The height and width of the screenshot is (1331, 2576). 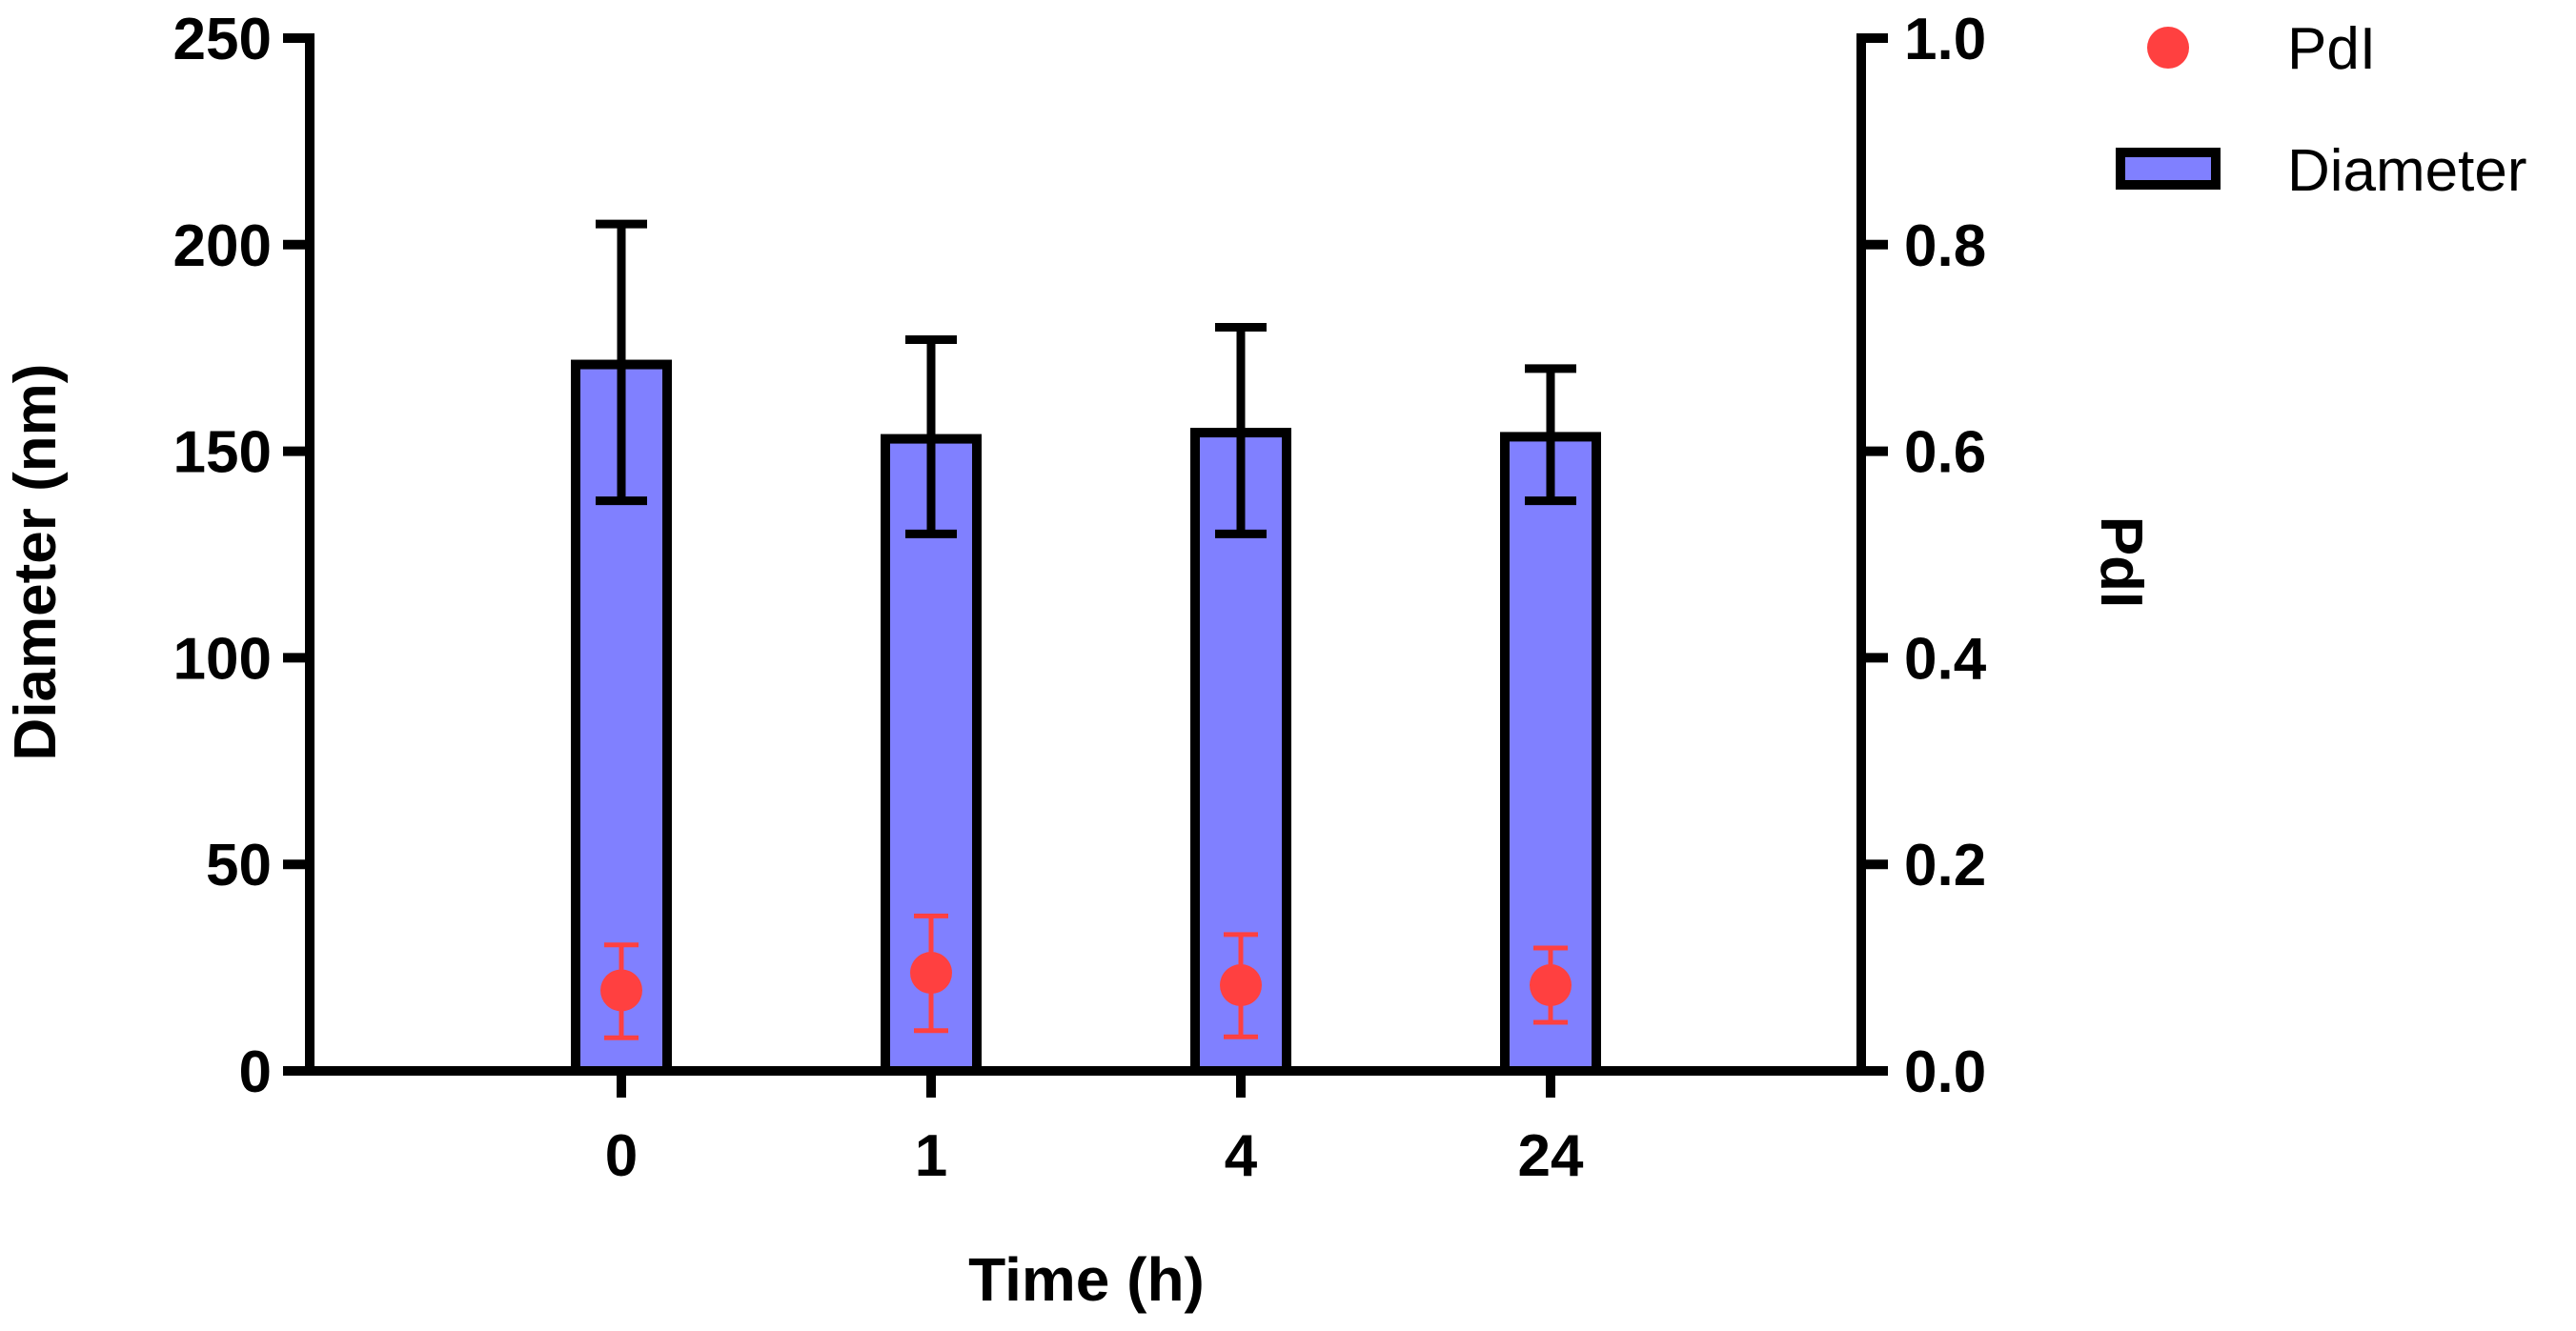 I want to click on x-axis-label: Time (h), so click(x=1087, y=1279).